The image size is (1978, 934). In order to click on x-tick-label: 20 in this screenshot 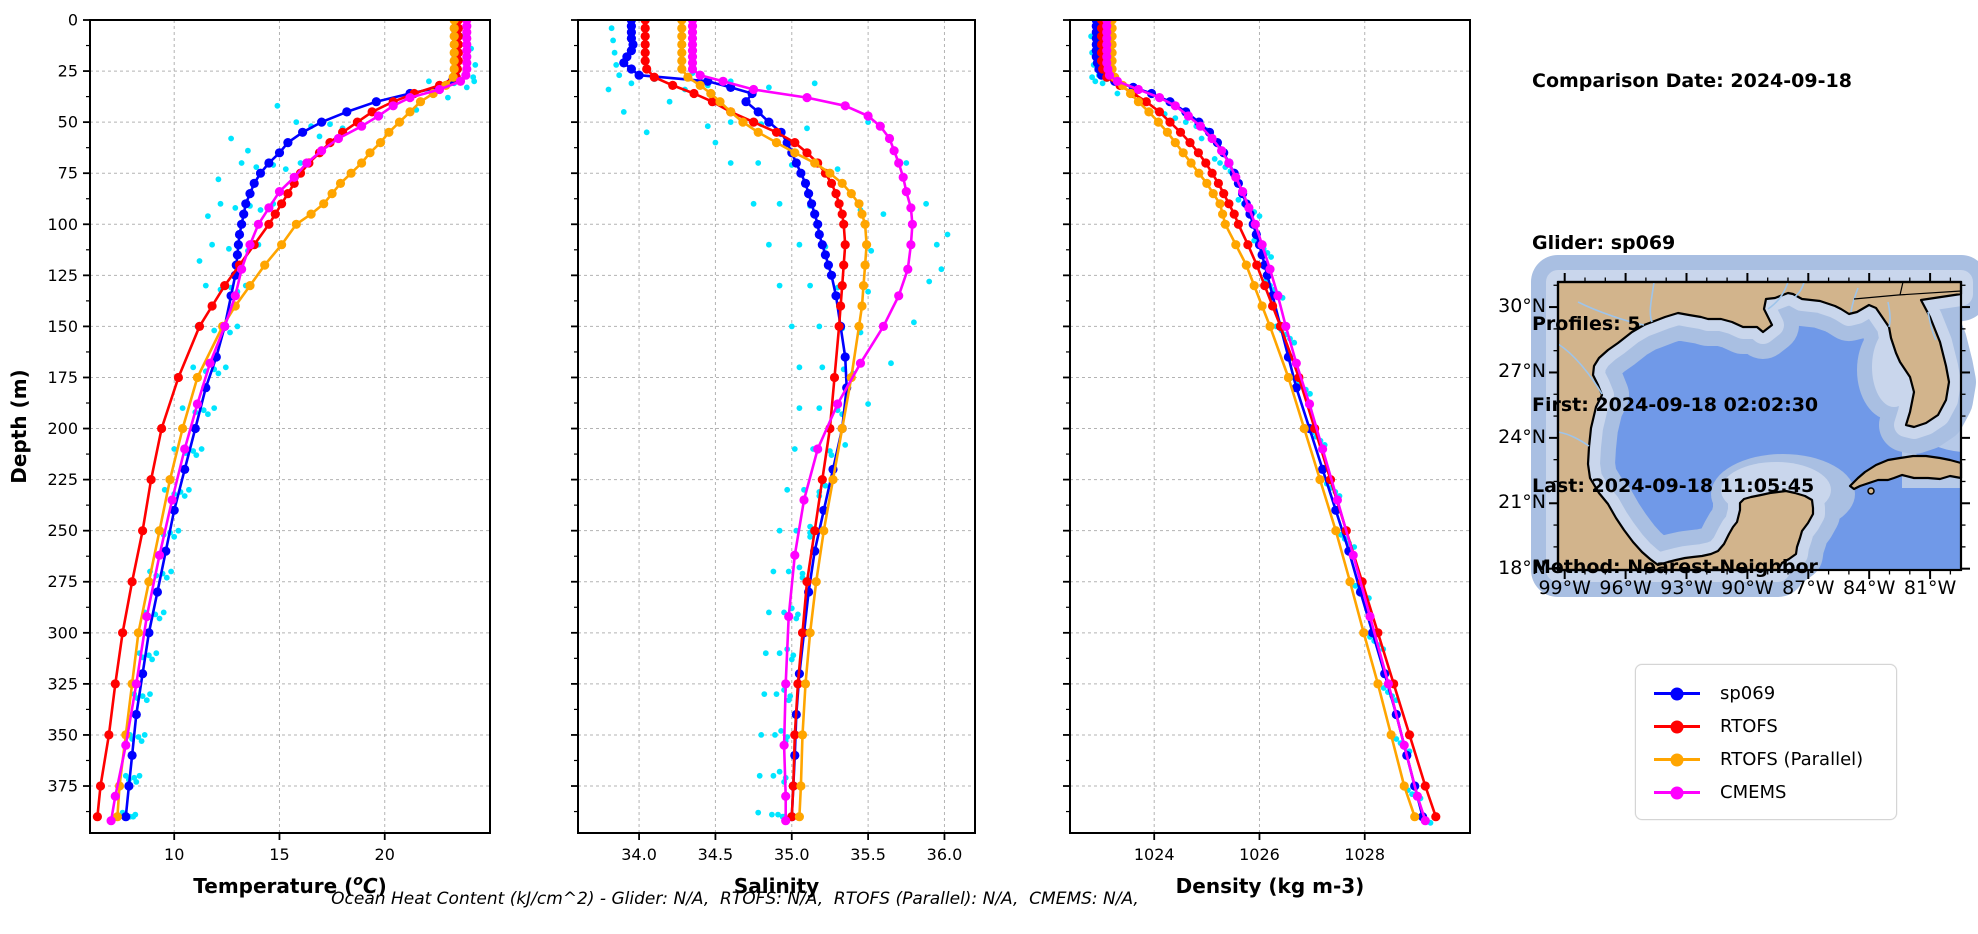, I will do `click(385, 854)`.